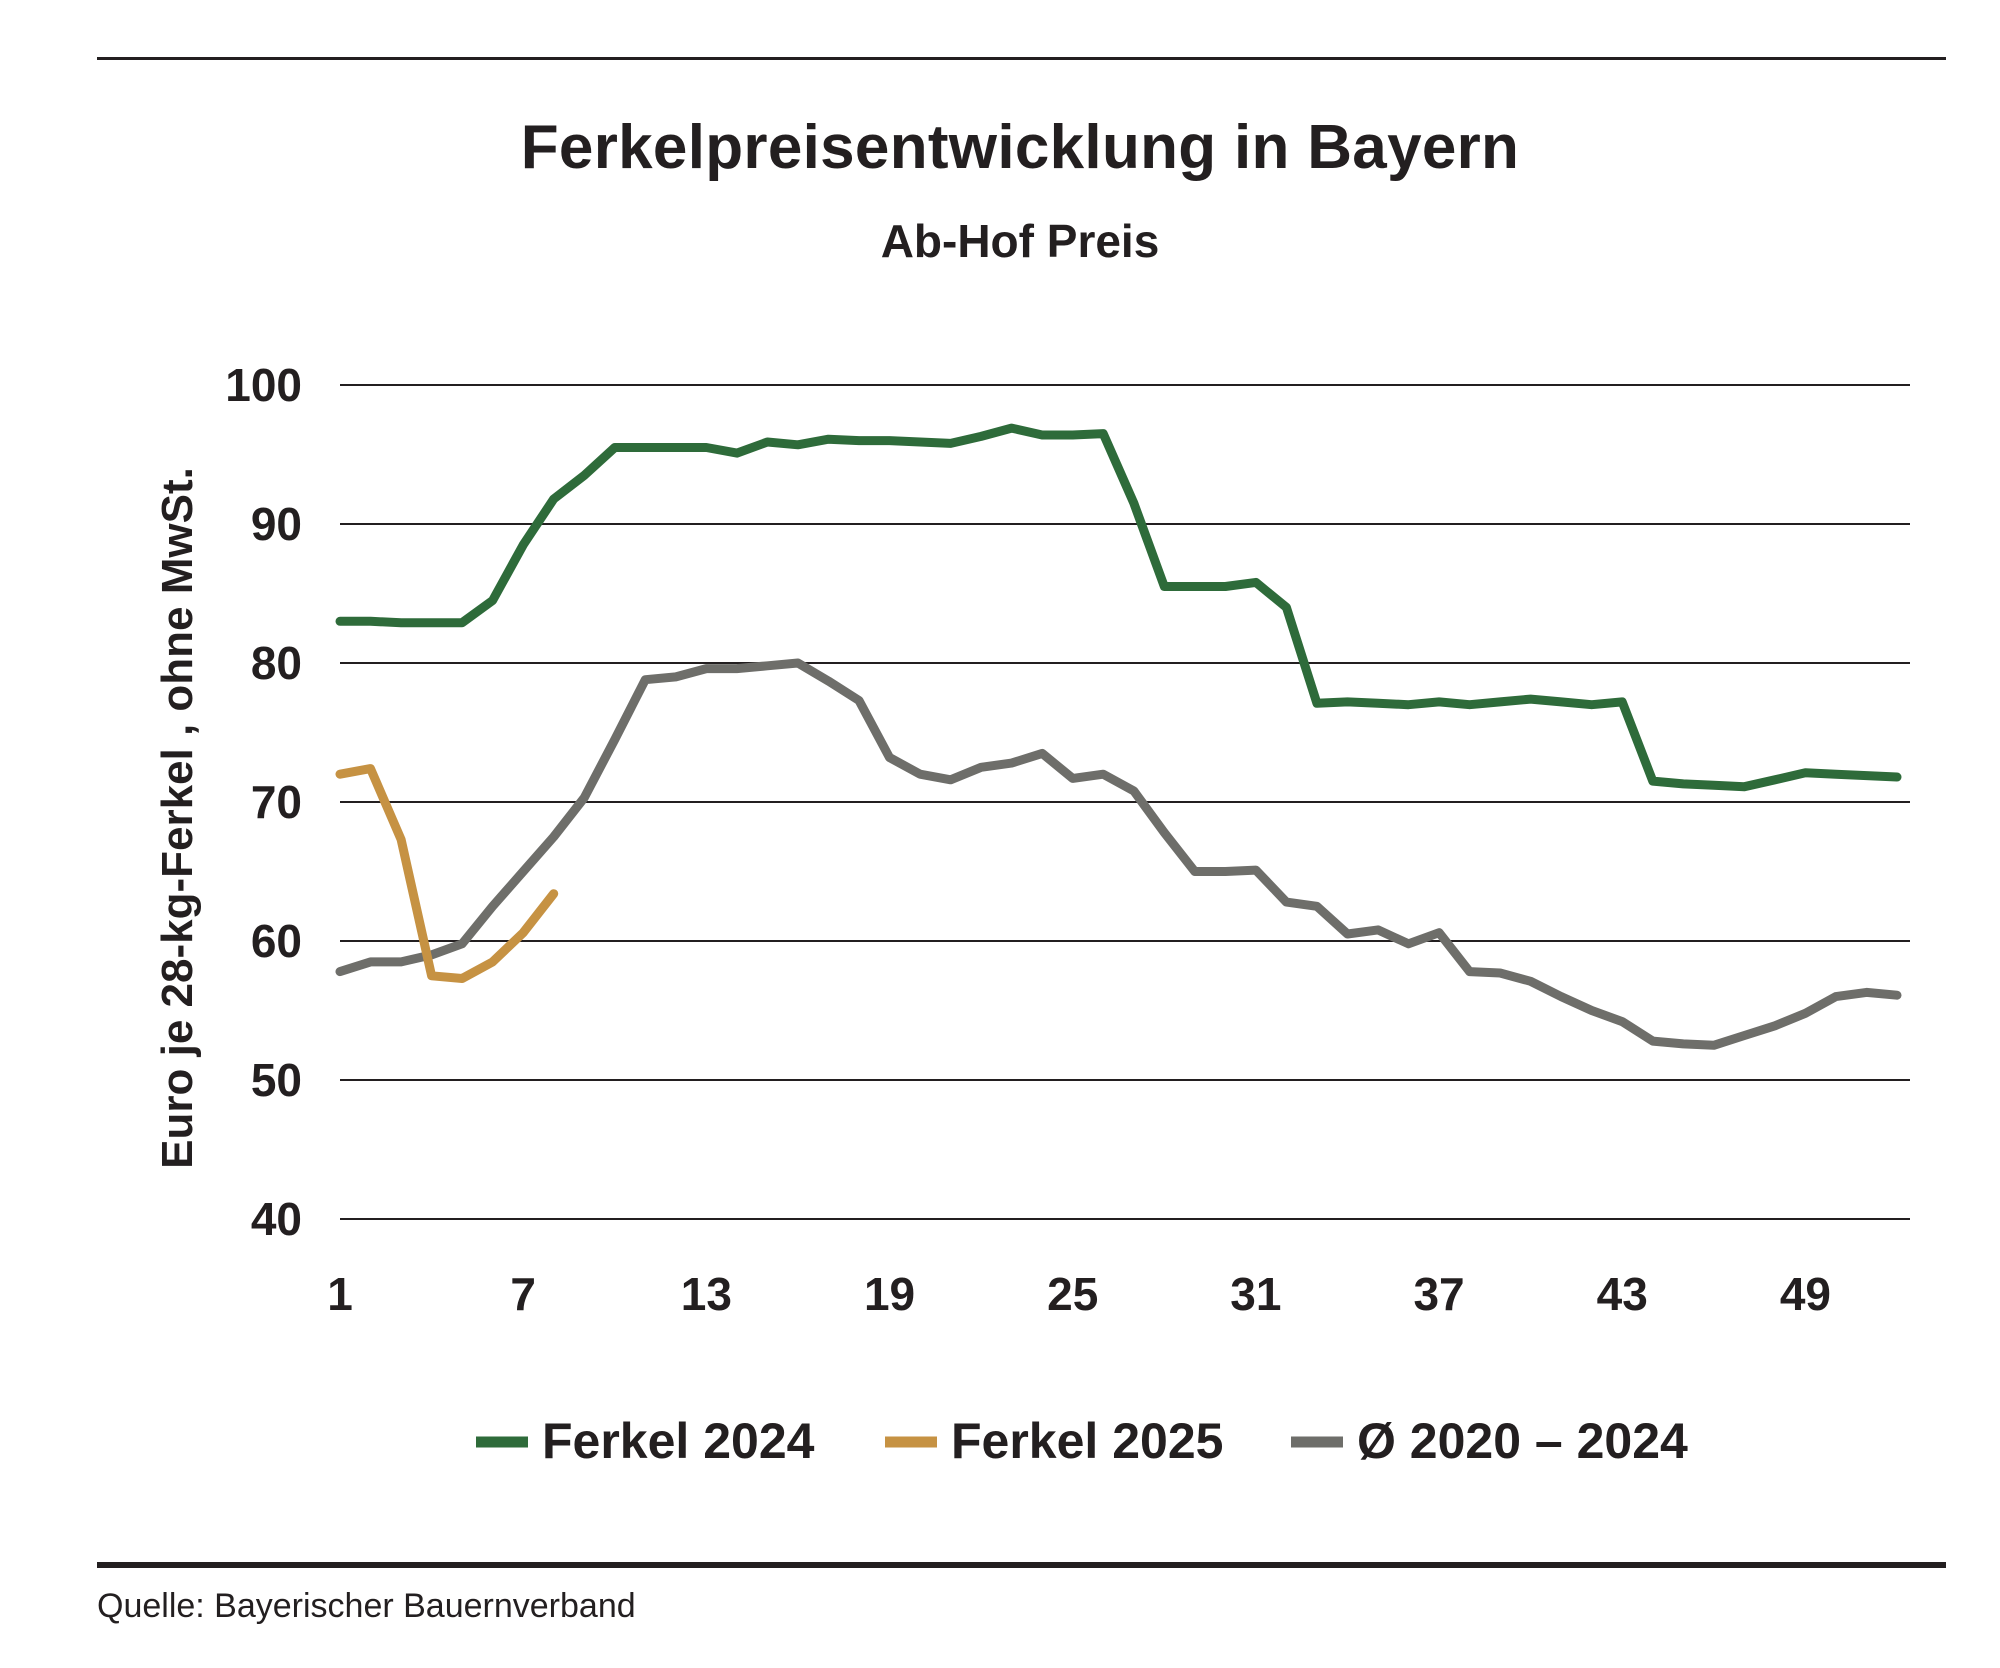  I want to click on x-tick-labels: 1 7 13 19 25 31 37 43 49, so click(1079, 1294).